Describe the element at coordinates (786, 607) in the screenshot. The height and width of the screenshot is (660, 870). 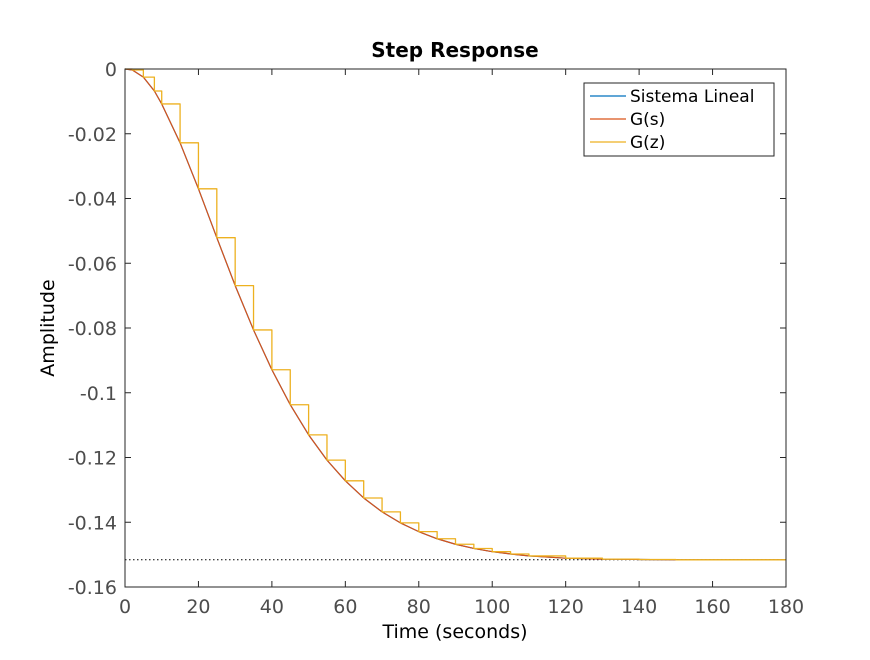
I see `x-tick-label: 180` at that location.